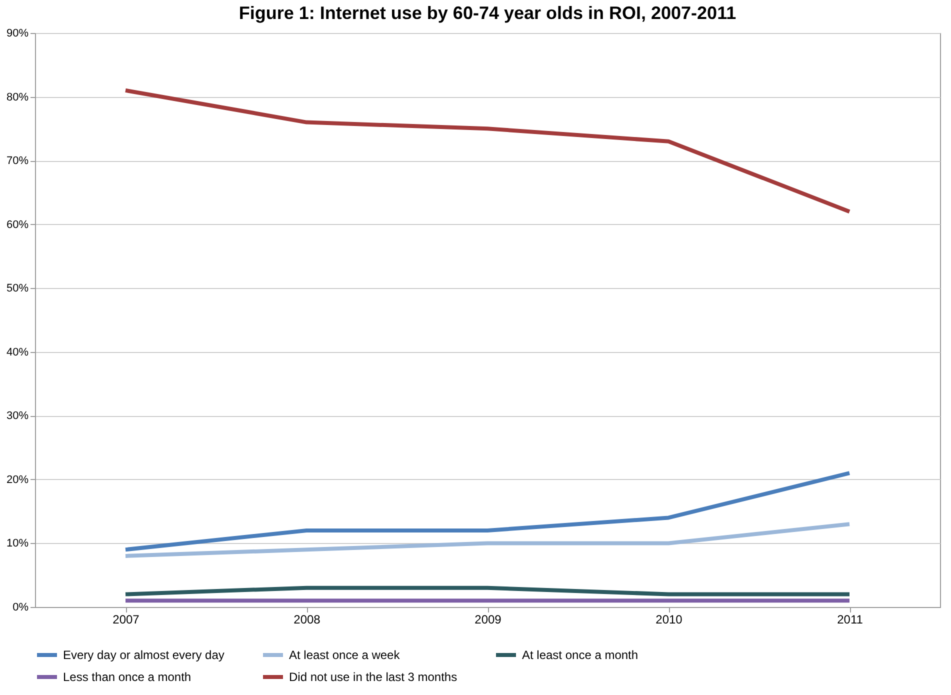 The image size is (951, 695). What do you see at coordinates (373, 677) in the screenshot?
I see `legend-label: Did not use in the last 3 months` at bounding box center [373, 677].